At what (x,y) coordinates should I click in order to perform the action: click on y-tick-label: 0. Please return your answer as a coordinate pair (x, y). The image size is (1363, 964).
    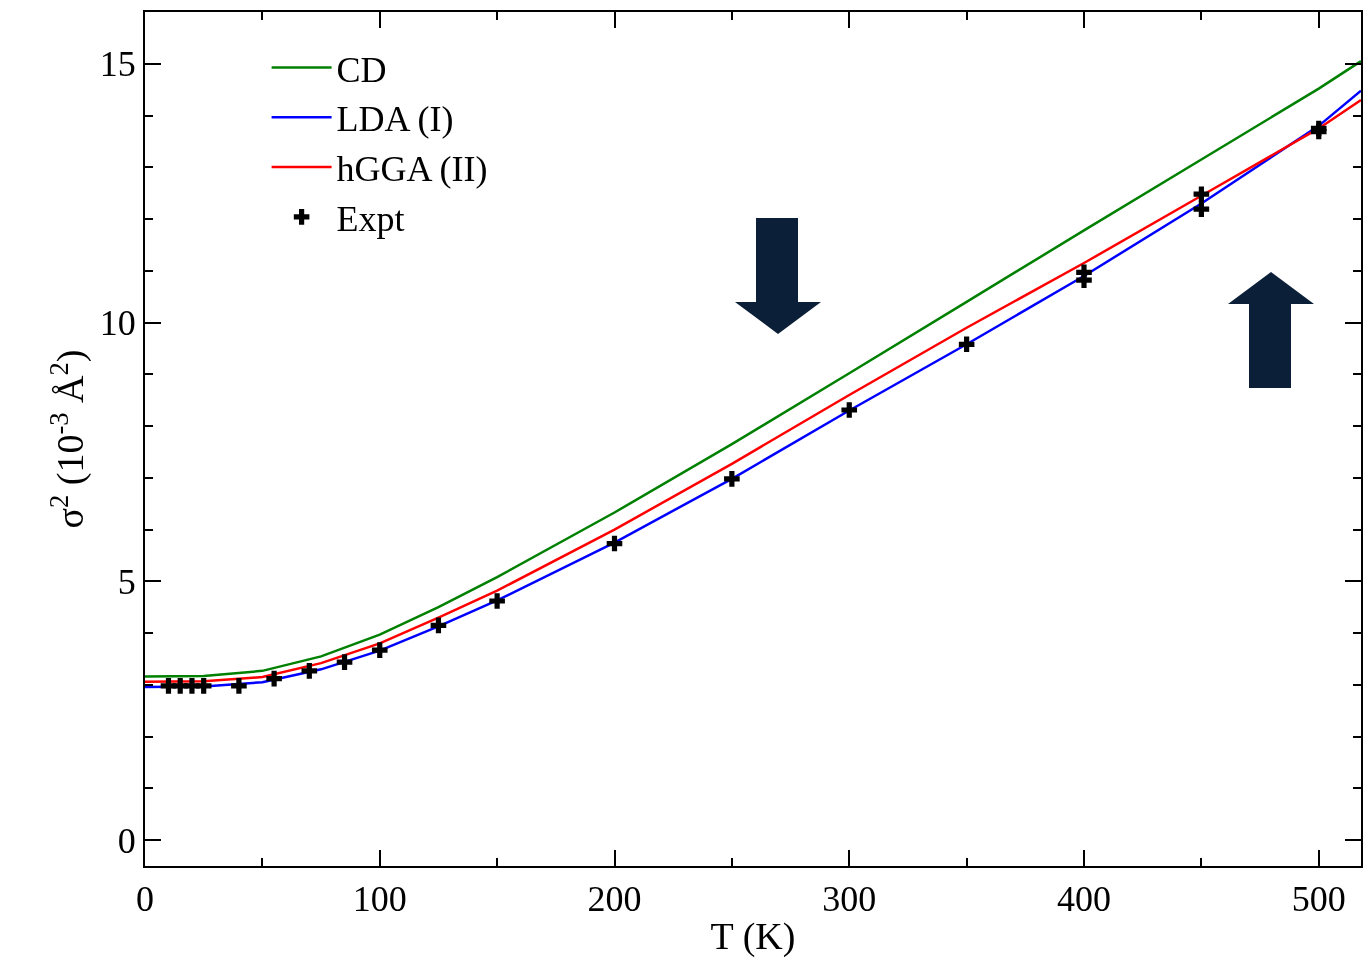
    Looking at the image, I should click on (126, 840).